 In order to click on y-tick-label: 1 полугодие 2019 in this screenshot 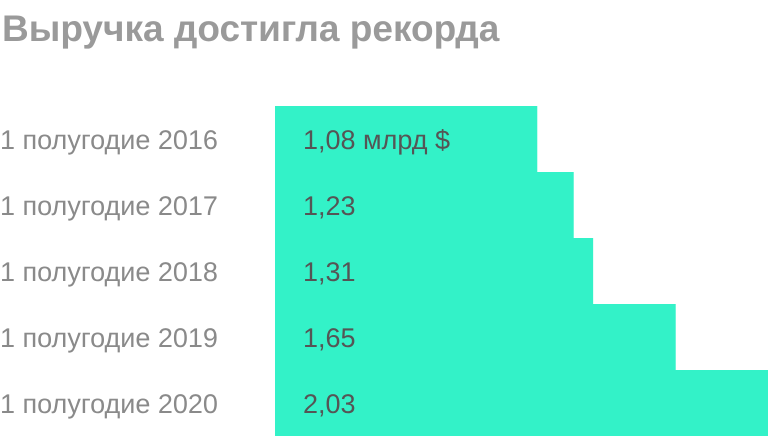, I will do `click(109, 338)`.